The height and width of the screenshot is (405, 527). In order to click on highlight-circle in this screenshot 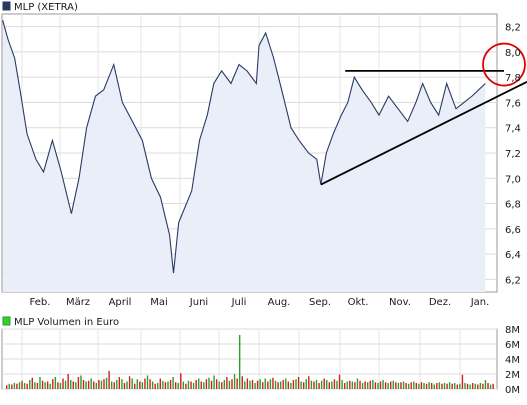, I will do `click(504, 64)`.